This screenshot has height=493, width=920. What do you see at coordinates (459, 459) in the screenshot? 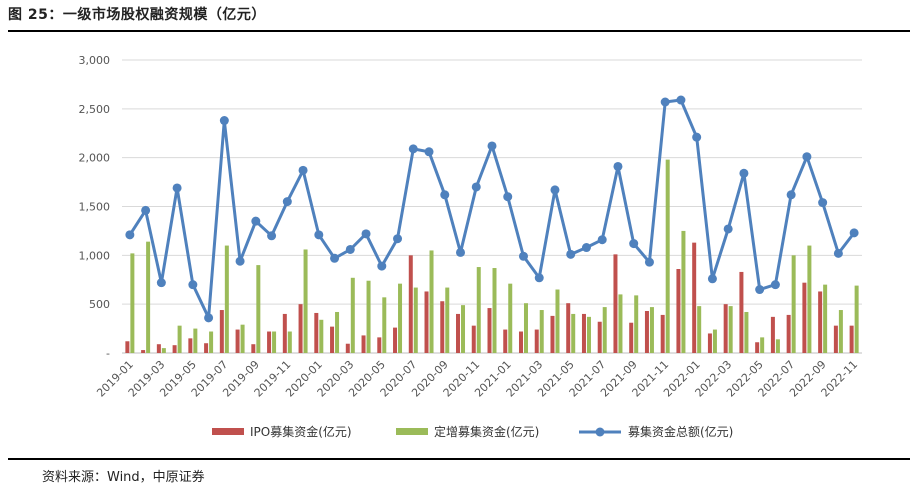
I see `bottom-rule` at bounding box center [459, 459].